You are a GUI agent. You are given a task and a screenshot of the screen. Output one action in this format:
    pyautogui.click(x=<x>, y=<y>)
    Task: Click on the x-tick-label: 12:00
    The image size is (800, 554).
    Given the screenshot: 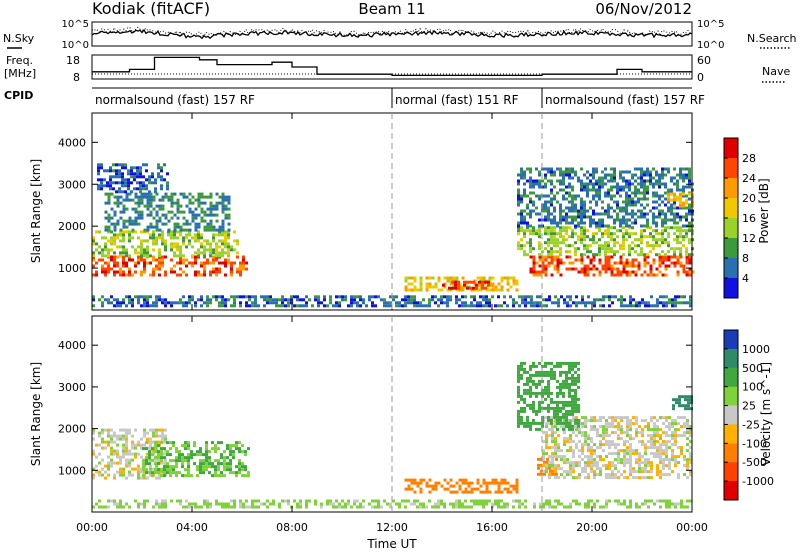 What is the action you would take?
    pyautogui.click(x=392, y=527)
    